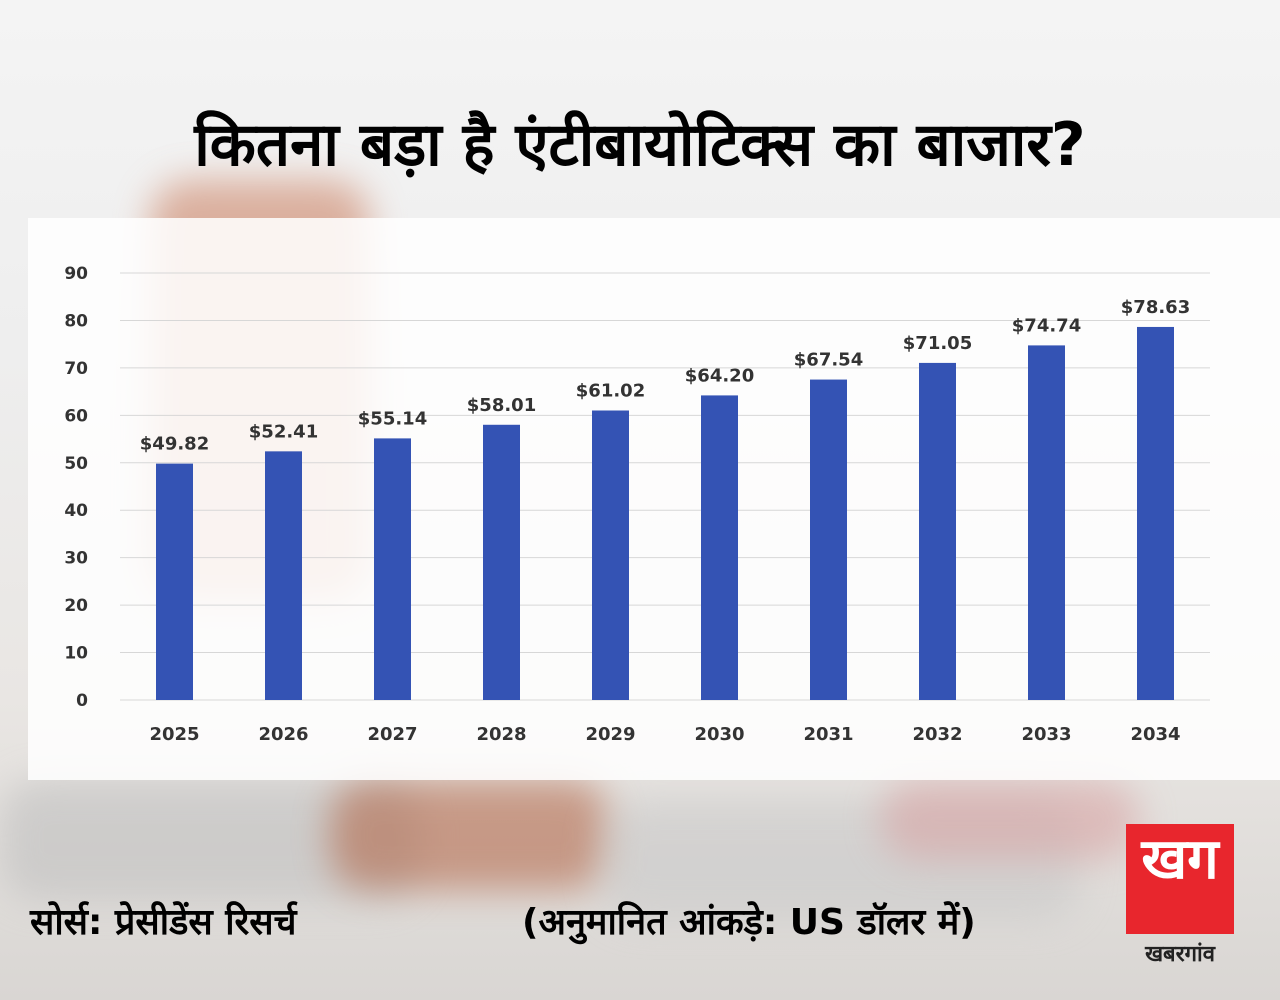 This screenshot has width=1280, height=1000. What do you see at coordinates (610, 734) in the screenshot?
I see `x-tick-label: 2029` at bounding box center [610, 734].